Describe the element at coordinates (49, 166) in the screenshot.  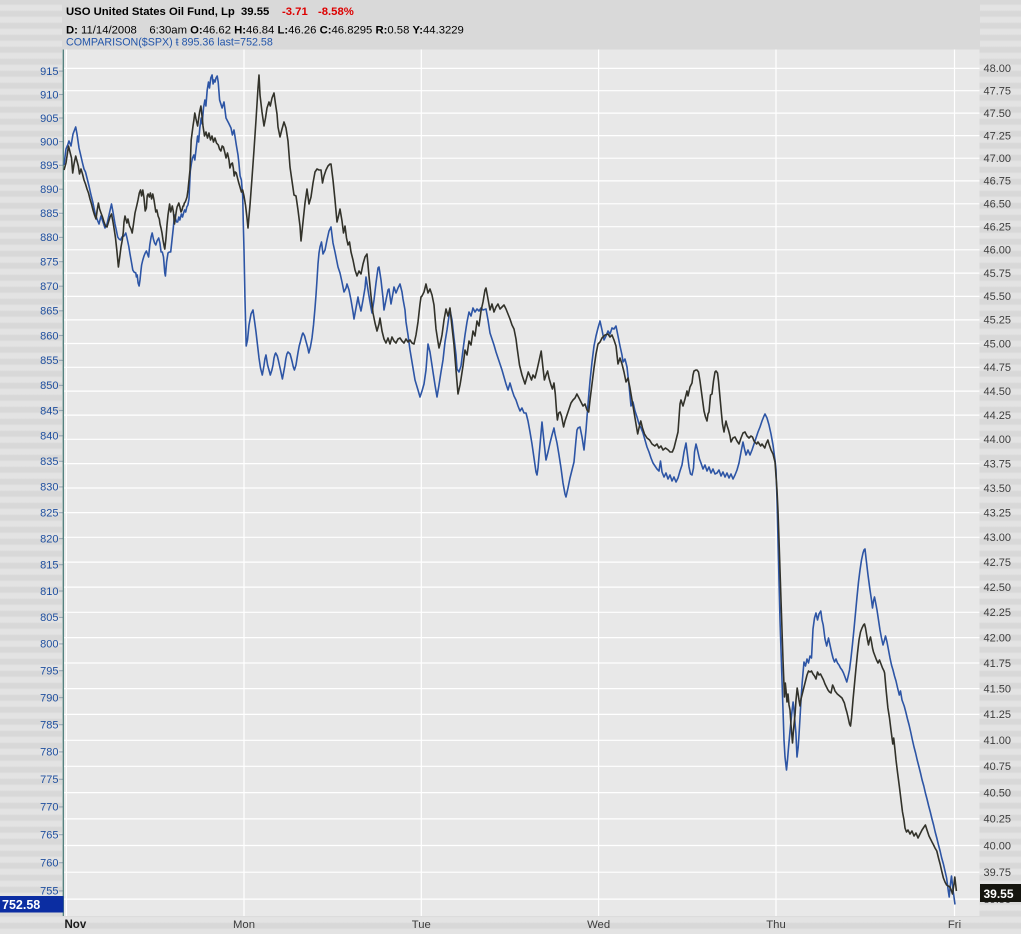
I see `svg-text: 895` at that location.